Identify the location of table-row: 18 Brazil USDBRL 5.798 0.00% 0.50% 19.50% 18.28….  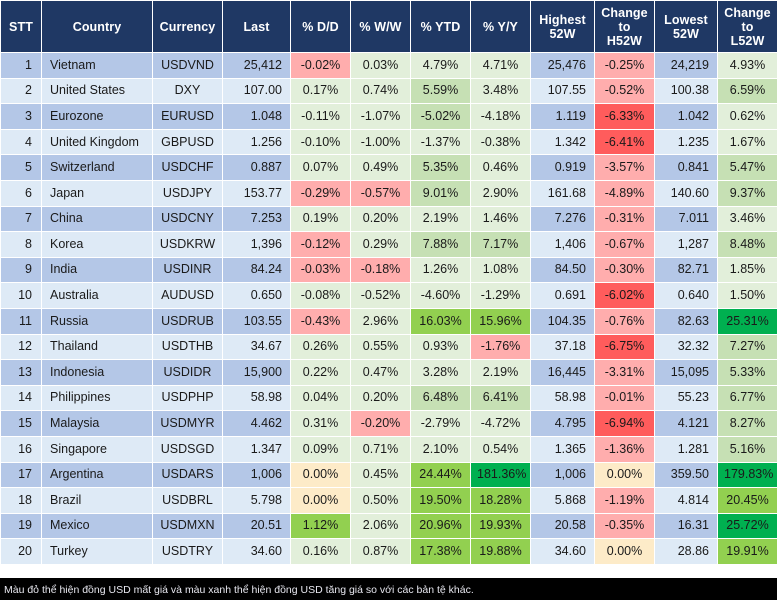
(388, 500).